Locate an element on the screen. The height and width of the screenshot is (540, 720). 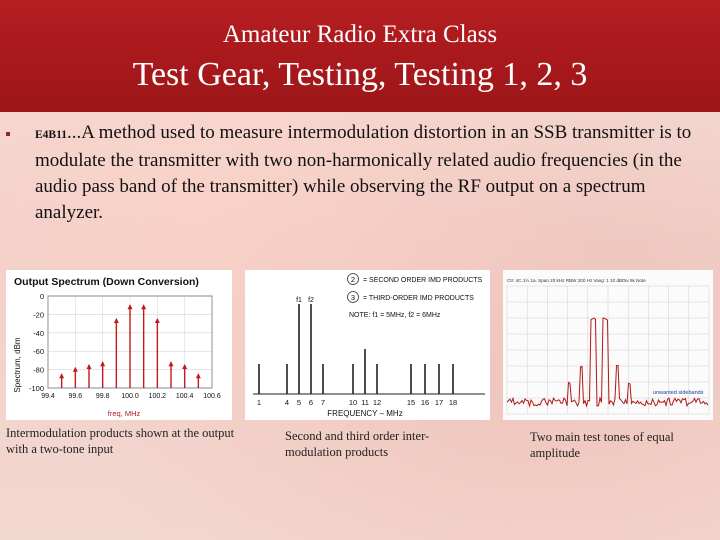
svg-text: 3 is located at coordinates (353, 297).